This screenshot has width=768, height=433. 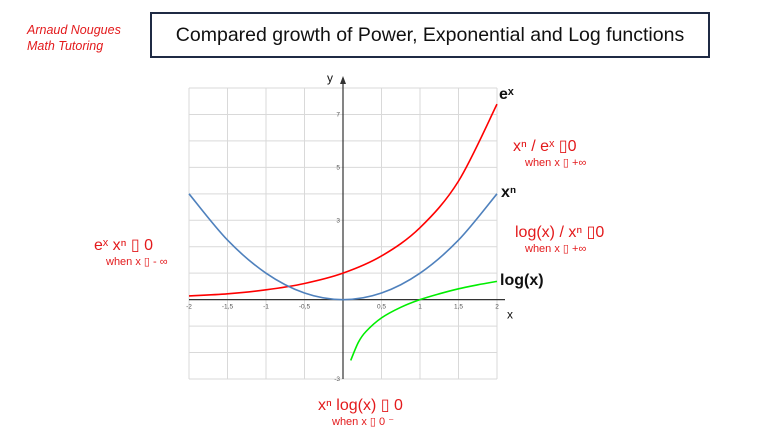 What do you see at coordinates (560, 232) in the screenshot?
I see `annotation-log-over-main: log(x) / xⁿ ▯0` at bounding box center [560, 232].